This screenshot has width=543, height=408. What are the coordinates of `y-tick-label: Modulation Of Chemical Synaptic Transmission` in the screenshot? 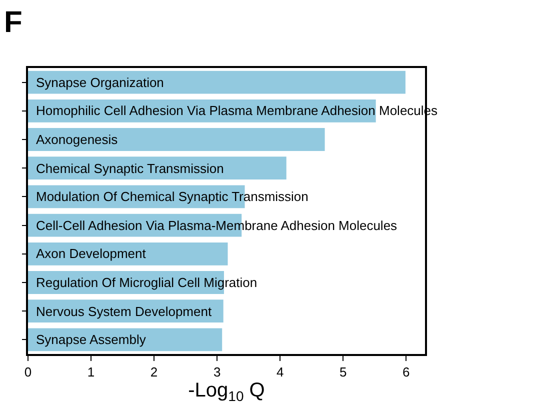 It's located at (172, 196).